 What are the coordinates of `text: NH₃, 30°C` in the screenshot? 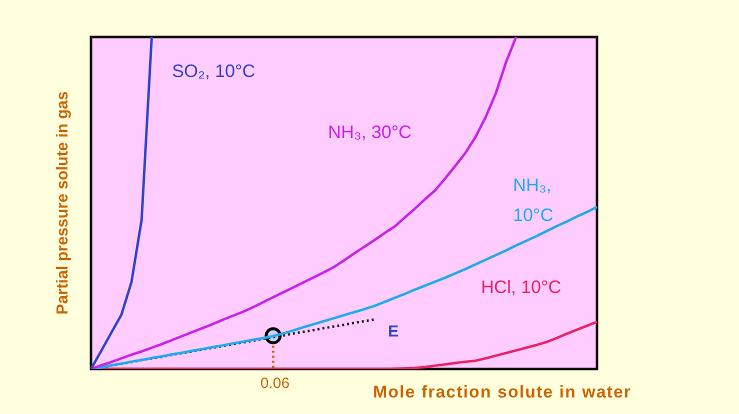 It's located at (370, 132).